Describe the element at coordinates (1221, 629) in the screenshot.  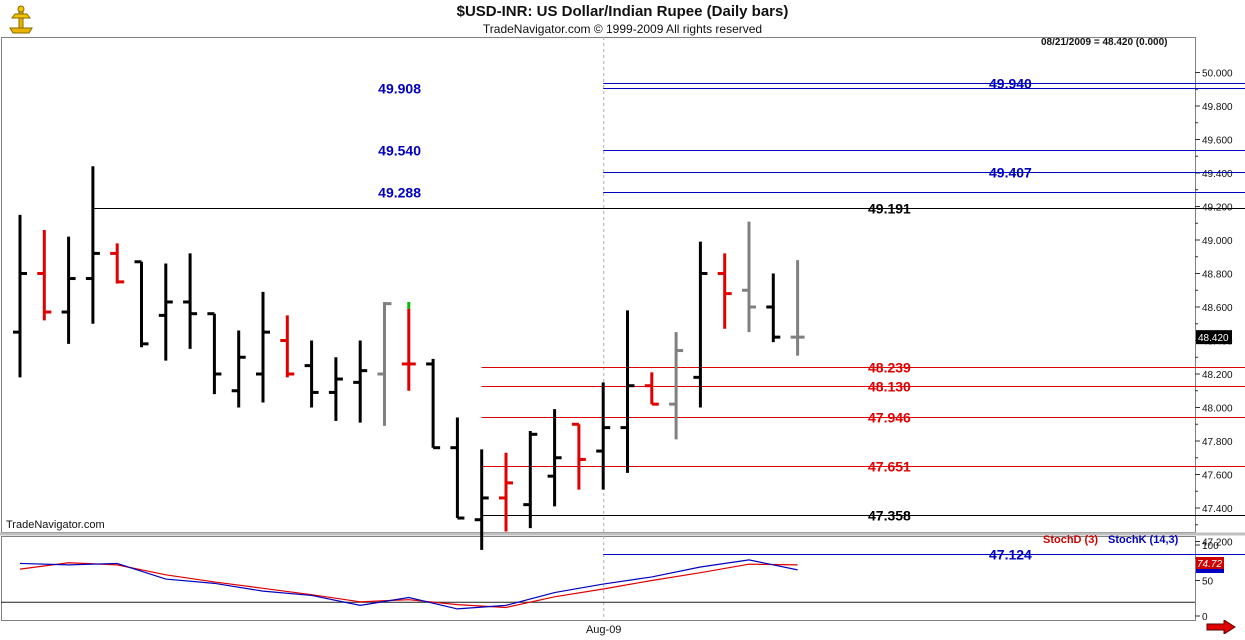
I see `scroll-right-arrow-icon` at that location.